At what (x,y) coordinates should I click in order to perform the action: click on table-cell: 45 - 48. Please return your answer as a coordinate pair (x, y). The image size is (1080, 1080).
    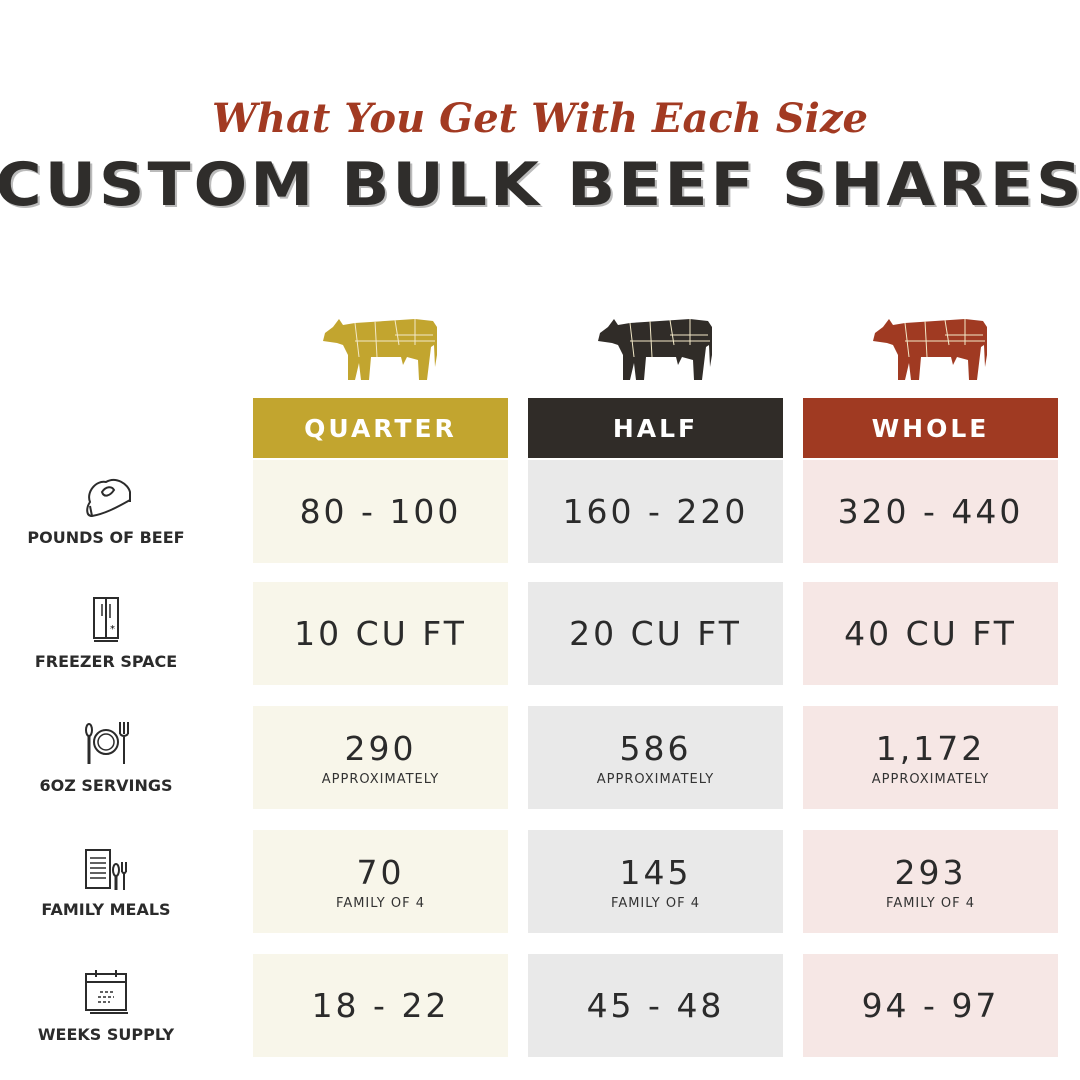
    Looking at the image, I should click on (655, 1005).